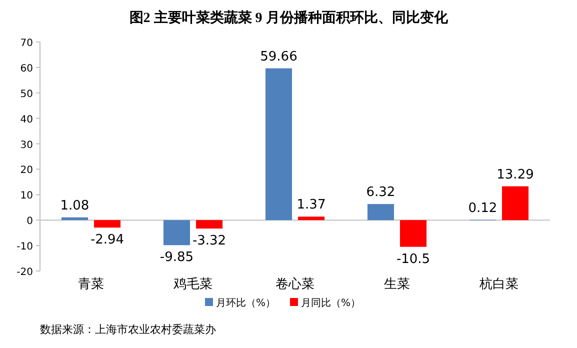  Describe the element at coordinates (397, 284) in the screenshot. I see `x-tick-label: 生菜` at that location.